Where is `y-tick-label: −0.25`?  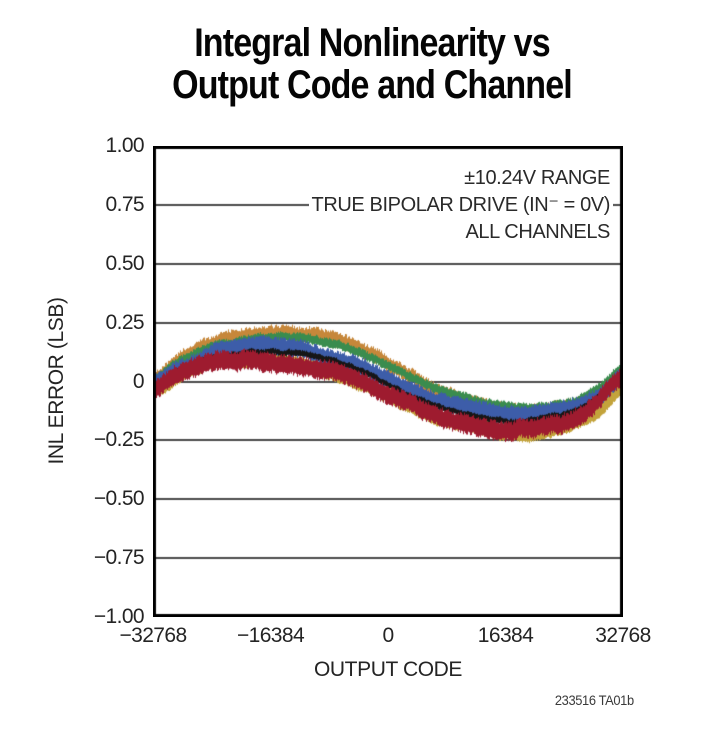 y-tick-label: −0.25 is located at coordinates (119, 440).